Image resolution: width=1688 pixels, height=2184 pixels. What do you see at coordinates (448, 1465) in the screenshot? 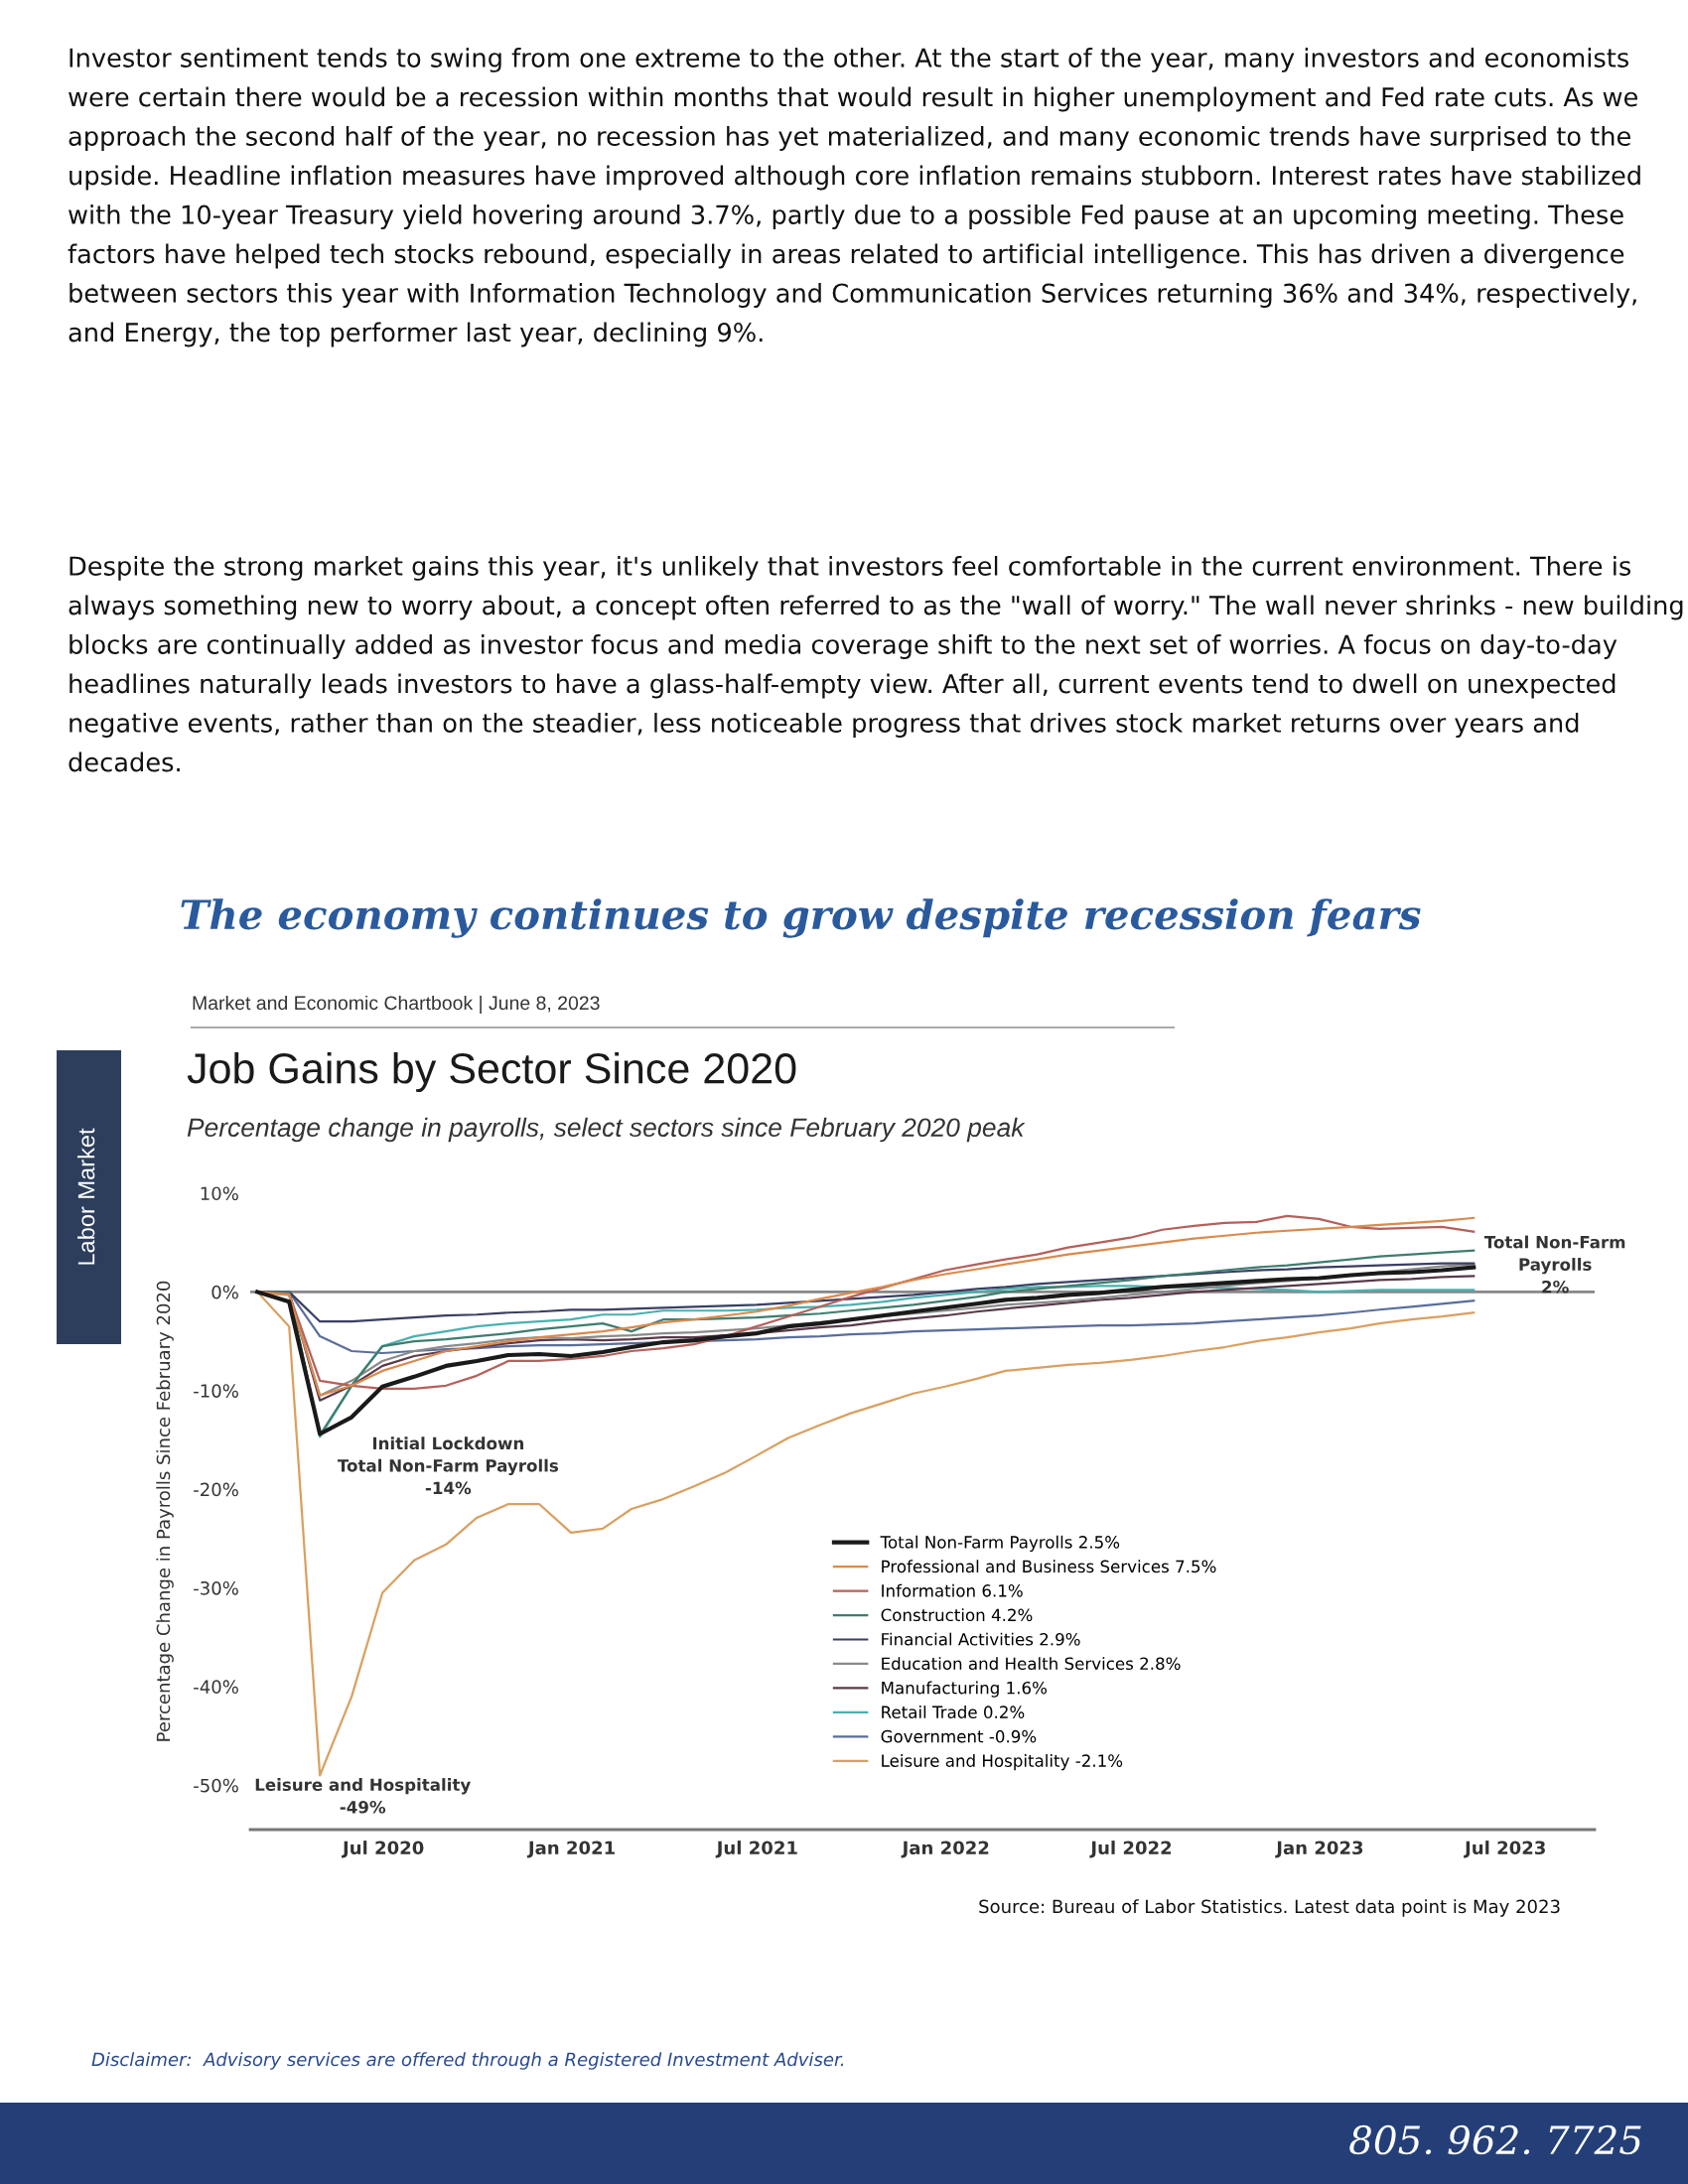
I see `annotation: Initial Lockdown Total Non-Farm Payrolls -14%` at bounding box center [448, 1465].